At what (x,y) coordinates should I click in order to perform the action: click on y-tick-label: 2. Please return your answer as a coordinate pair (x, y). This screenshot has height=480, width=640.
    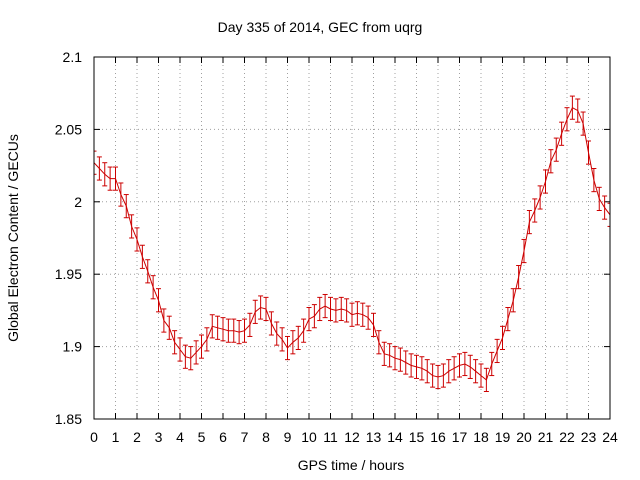
    Looking at the image, I should click on (78, 202).